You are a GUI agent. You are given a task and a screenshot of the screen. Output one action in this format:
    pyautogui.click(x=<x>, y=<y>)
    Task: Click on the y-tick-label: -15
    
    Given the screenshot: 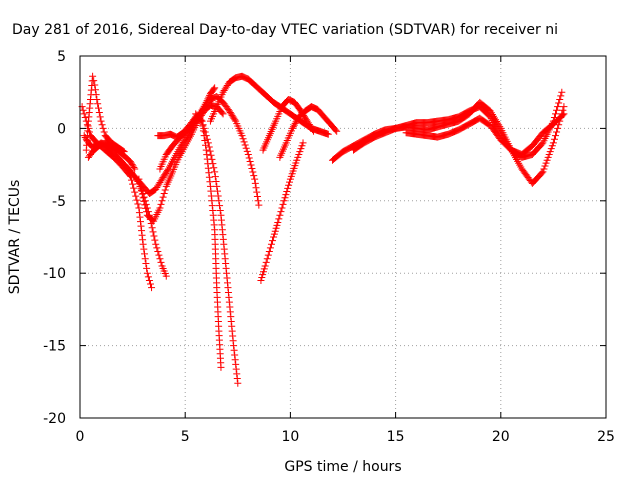 What is the action you would take?
    pyautogui.click(x=54, y=347)
    